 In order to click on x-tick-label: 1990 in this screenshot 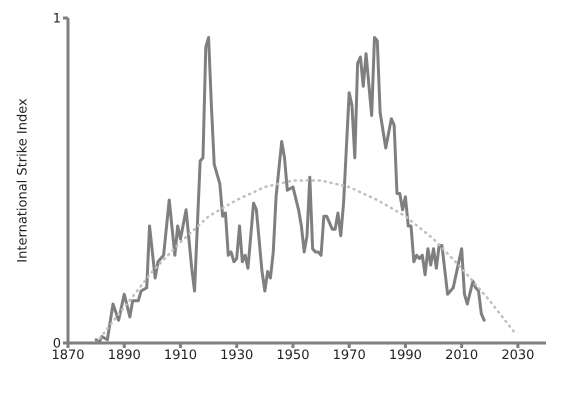, I will do `click(405, 356)`.